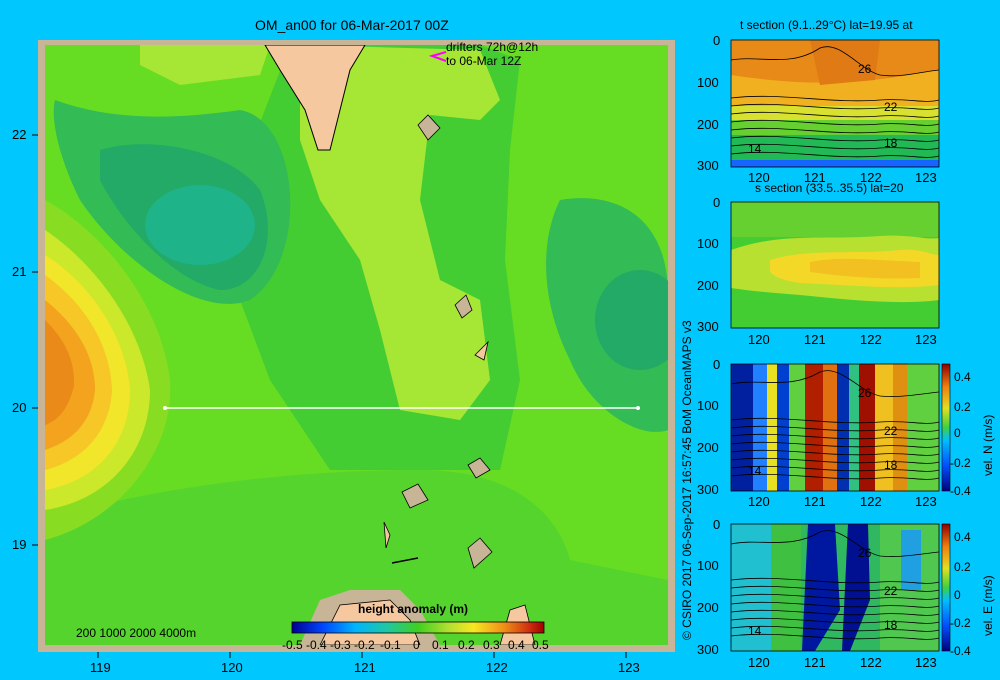  I want to click on panel1-title: t section (9.1..29°C) lat=19.95 at, so click(826, 25).